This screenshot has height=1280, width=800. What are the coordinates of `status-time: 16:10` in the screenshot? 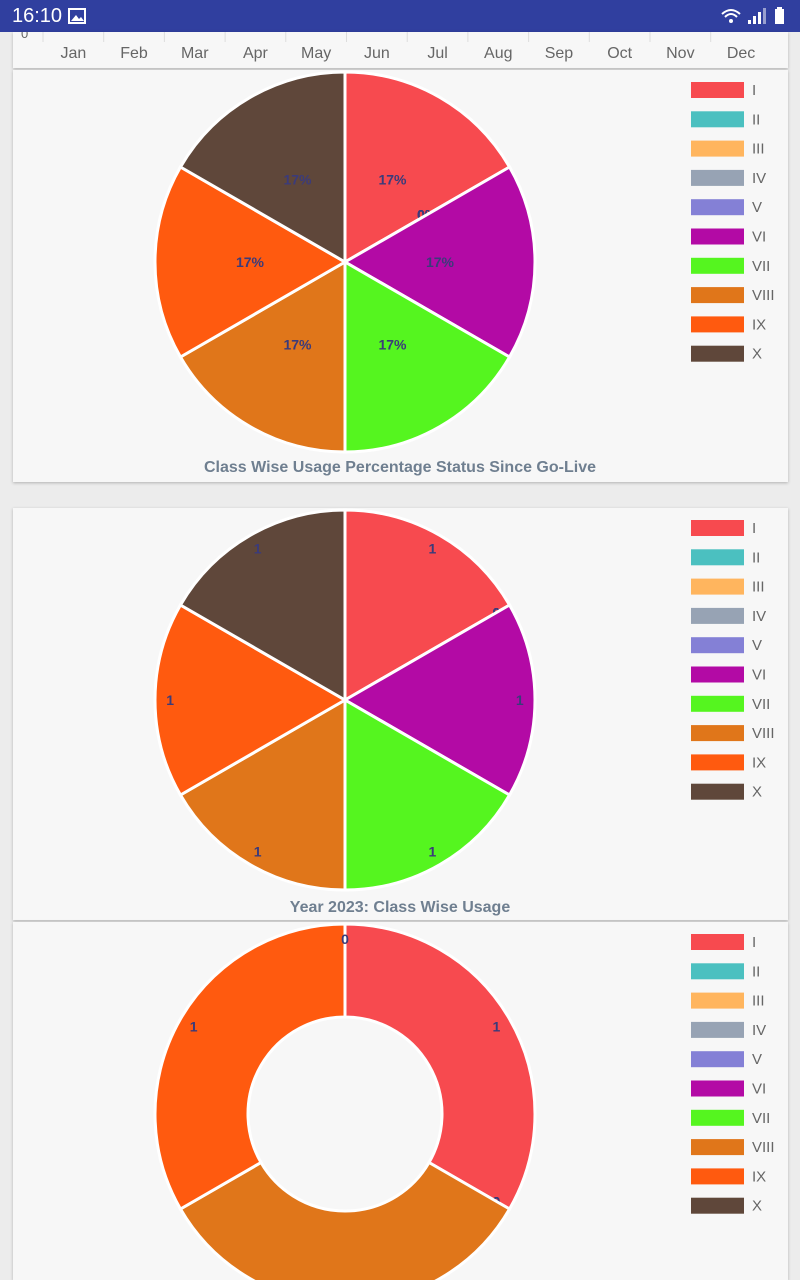 It's located at (37, 16).